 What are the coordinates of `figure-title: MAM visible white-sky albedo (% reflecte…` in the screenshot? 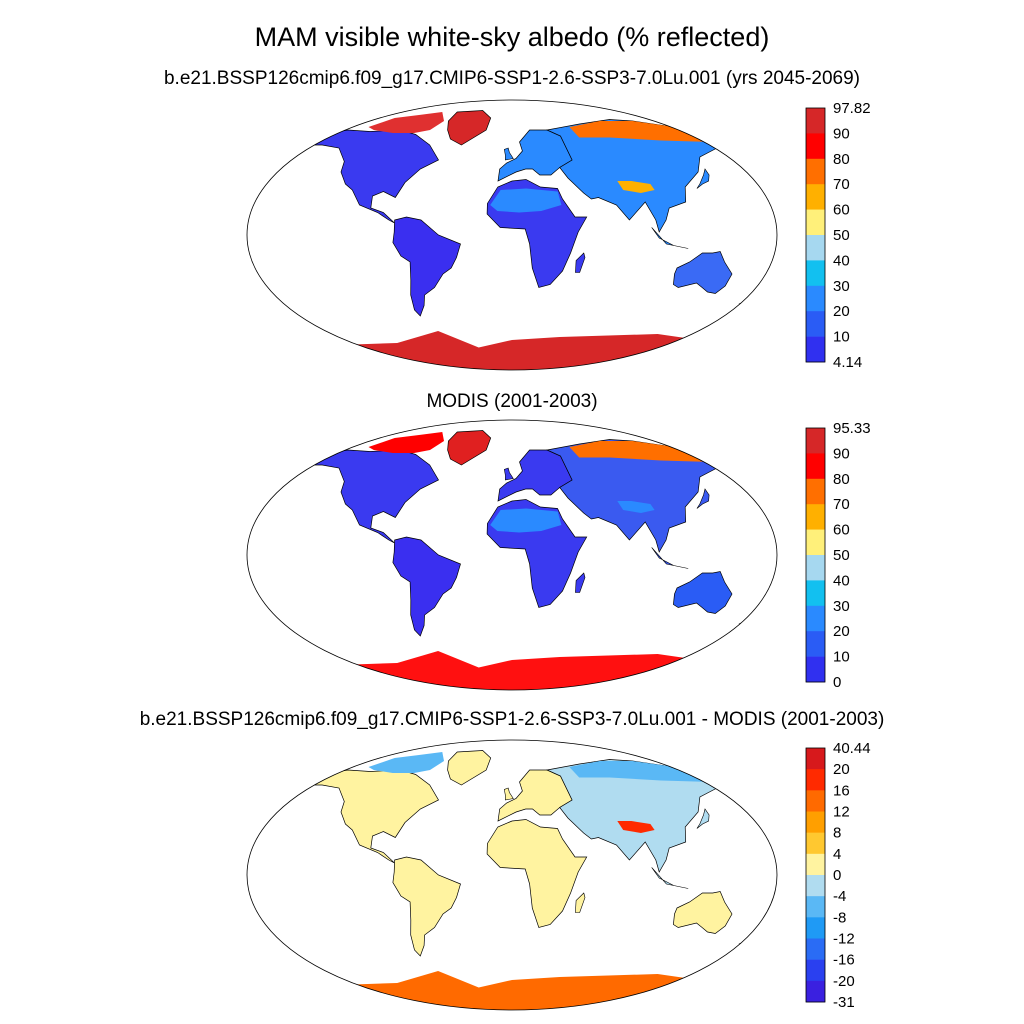 It's located at (512, 37).